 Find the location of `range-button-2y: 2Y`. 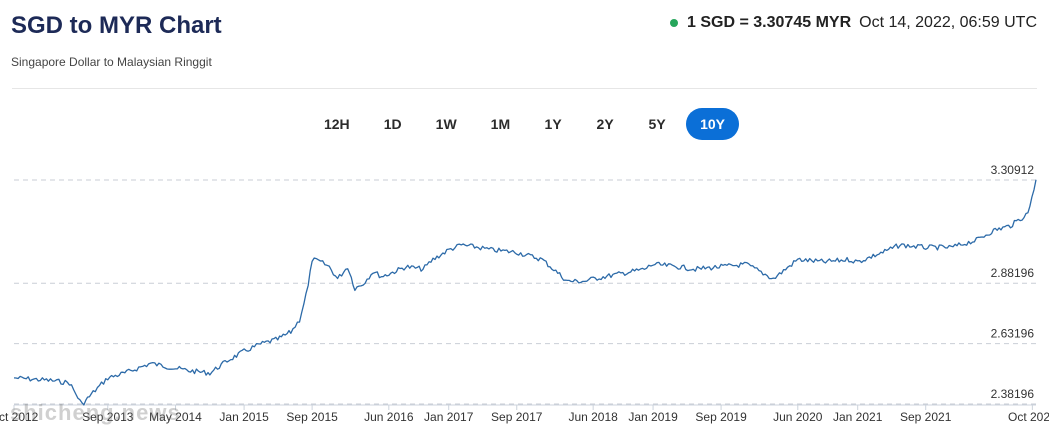

range-button-2y: 2Y is located at coordinates (605, 124).